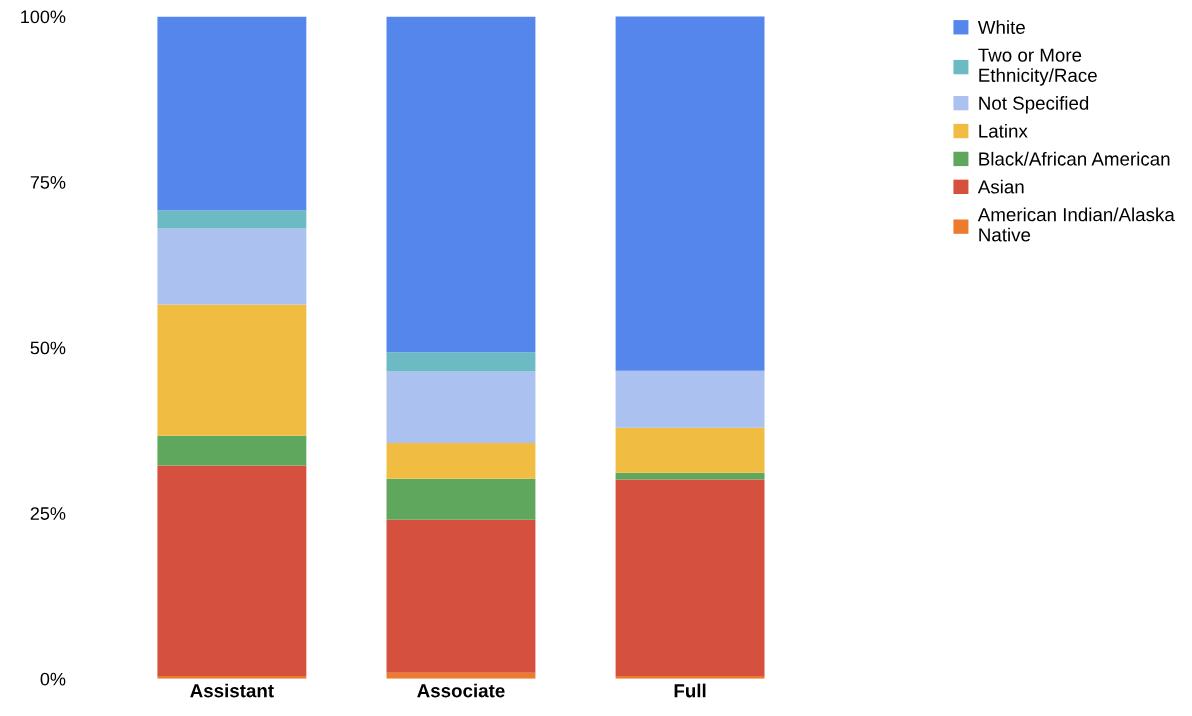 This screenshot has height=716, width=1192. Describe the element at coordinates (1037, 67) in the screenshot. I see `legend-label: Two or More Ethnicity/Race` at that location.